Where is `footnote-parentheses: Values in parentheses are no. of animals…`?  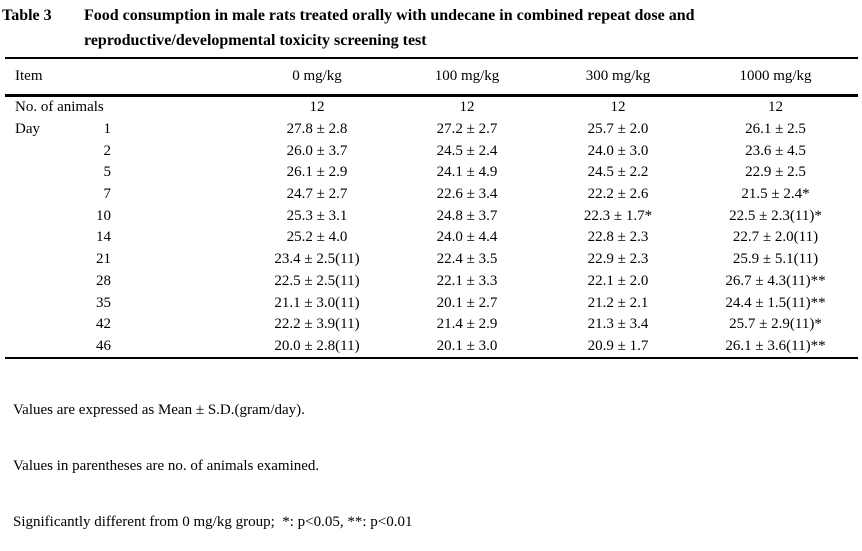 footnote-parentheses: Values in parentheses are no. of animals… is located at coordinates (166, 465).